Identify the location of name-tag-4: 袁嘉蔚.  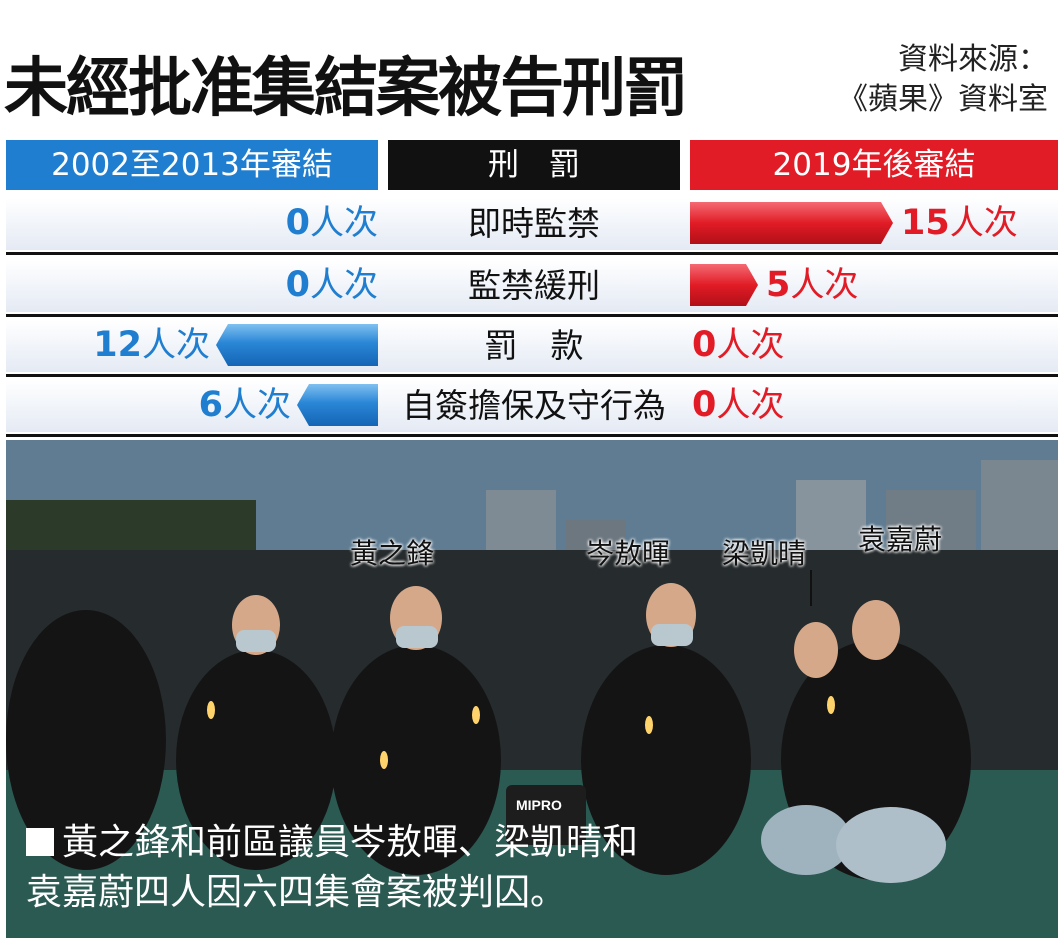
(900, 539).